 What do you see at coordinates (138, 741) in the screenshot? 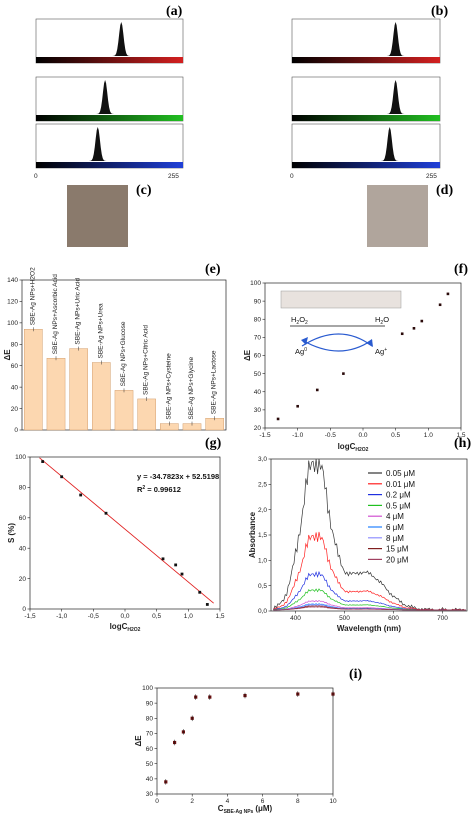
I see `chart-i-ylabel: ΔE` at bounding box center [138, 741].